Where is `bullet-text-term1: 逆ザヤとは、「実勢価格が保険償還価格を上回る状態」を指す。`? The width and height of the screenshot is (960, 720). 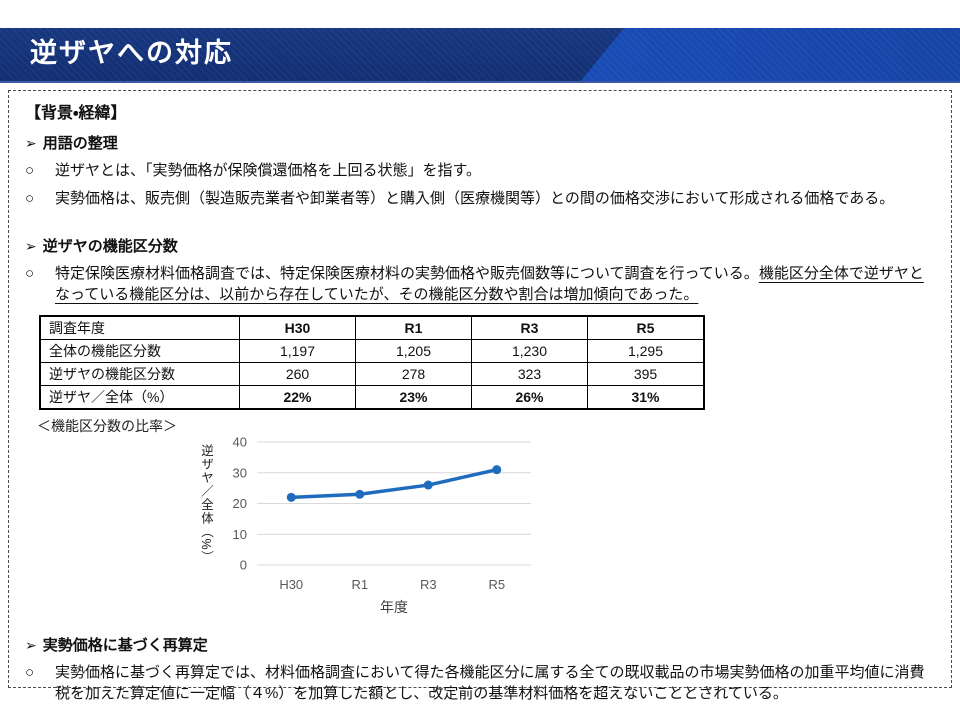
bullet-text-term1: 逆ザヤとは、「実勢価格が保険償還価格を上回る状態」を指す。 is located at coordinates (268, 170).